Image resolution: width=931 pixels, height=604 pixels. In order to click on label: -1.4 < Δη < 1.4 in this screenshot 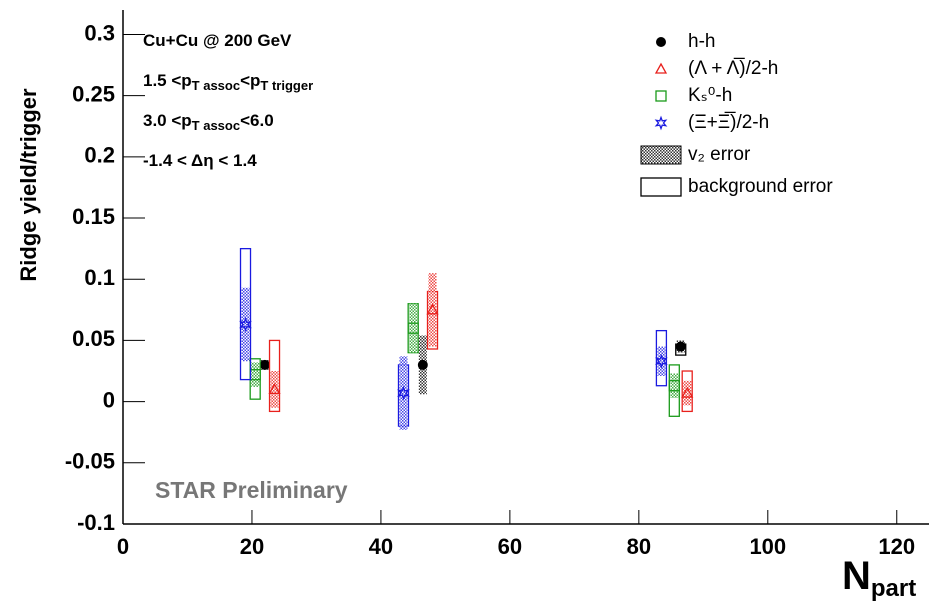, I will do `click(200, 160)`.